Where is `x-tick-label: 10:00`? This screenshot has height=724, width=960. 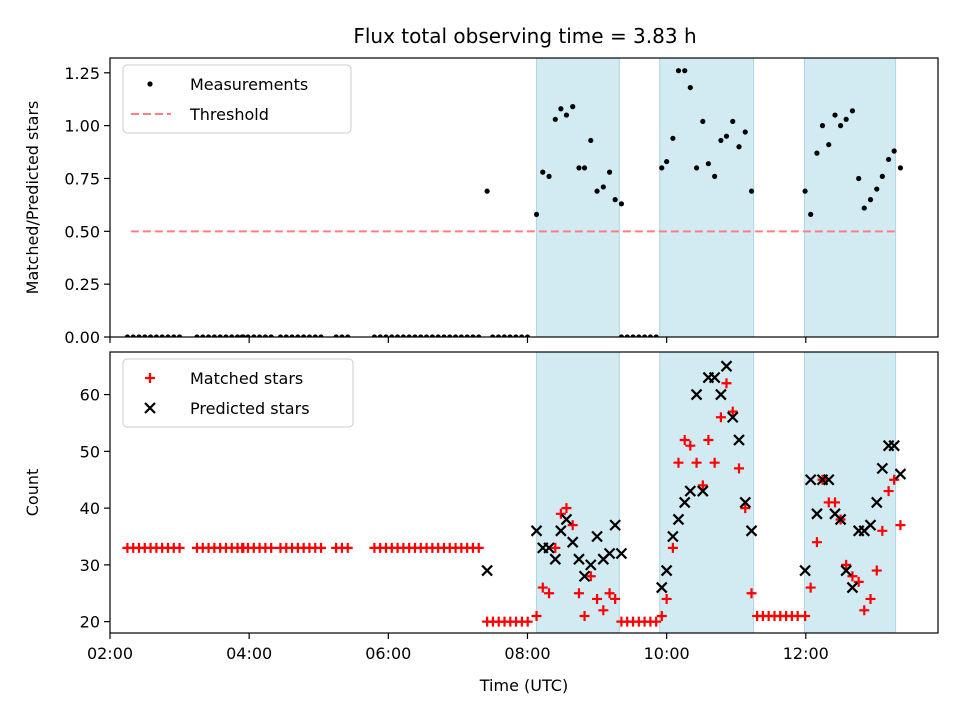 x-tick-label: 10:00 is located at coordinates (667, 653).